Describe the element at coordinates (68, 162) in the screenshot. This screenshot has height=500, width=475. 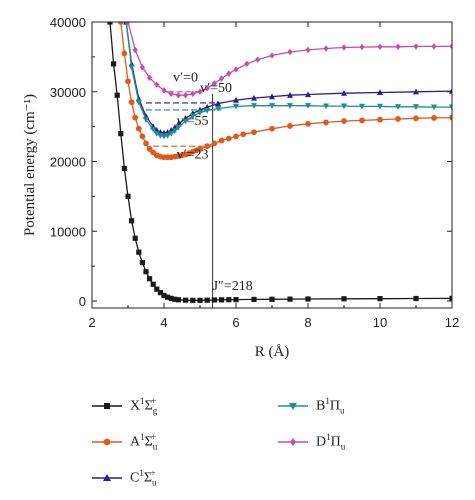
I see `y-tick-label: 20000` at that location.